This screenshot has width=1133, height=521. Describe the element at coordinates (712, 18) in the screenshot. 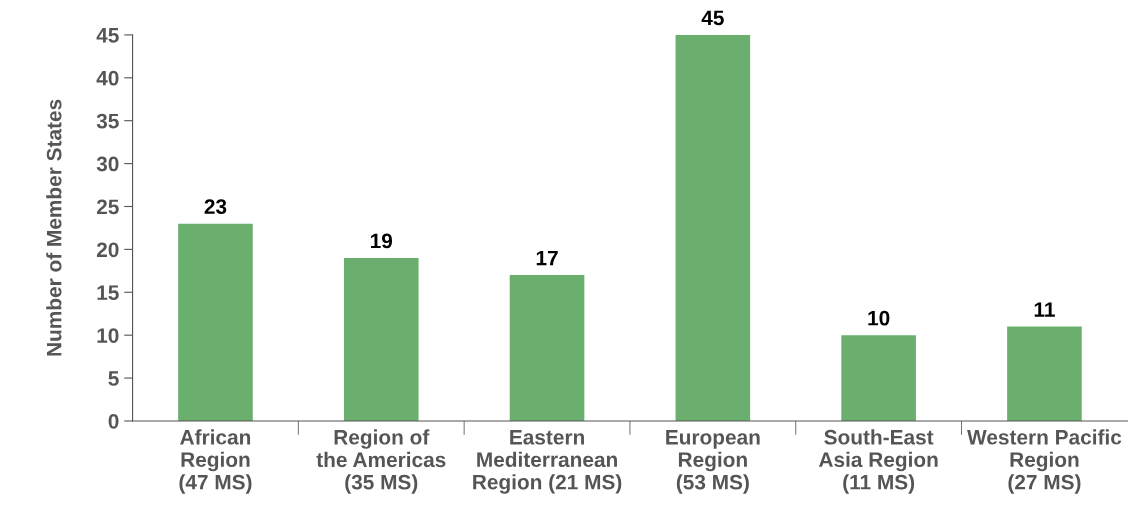

I see `data-label: 45` at that location.